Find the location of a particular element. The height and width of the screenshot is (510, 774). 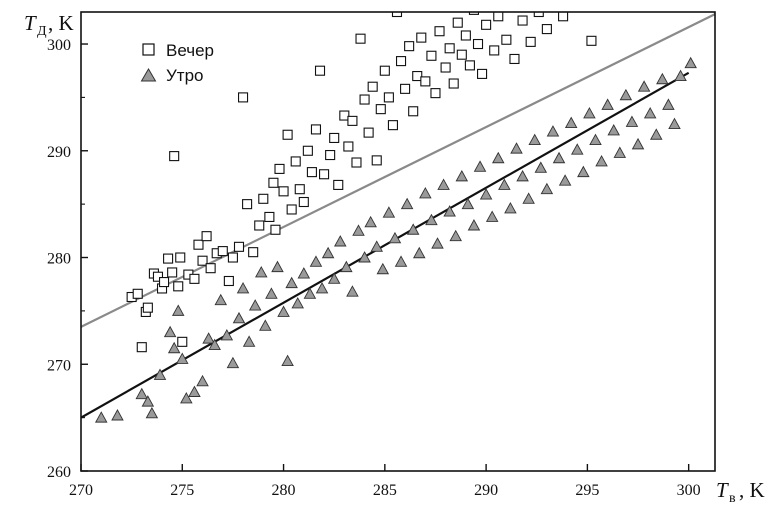

y-axis-var: T is located at coordinates (30, 23).